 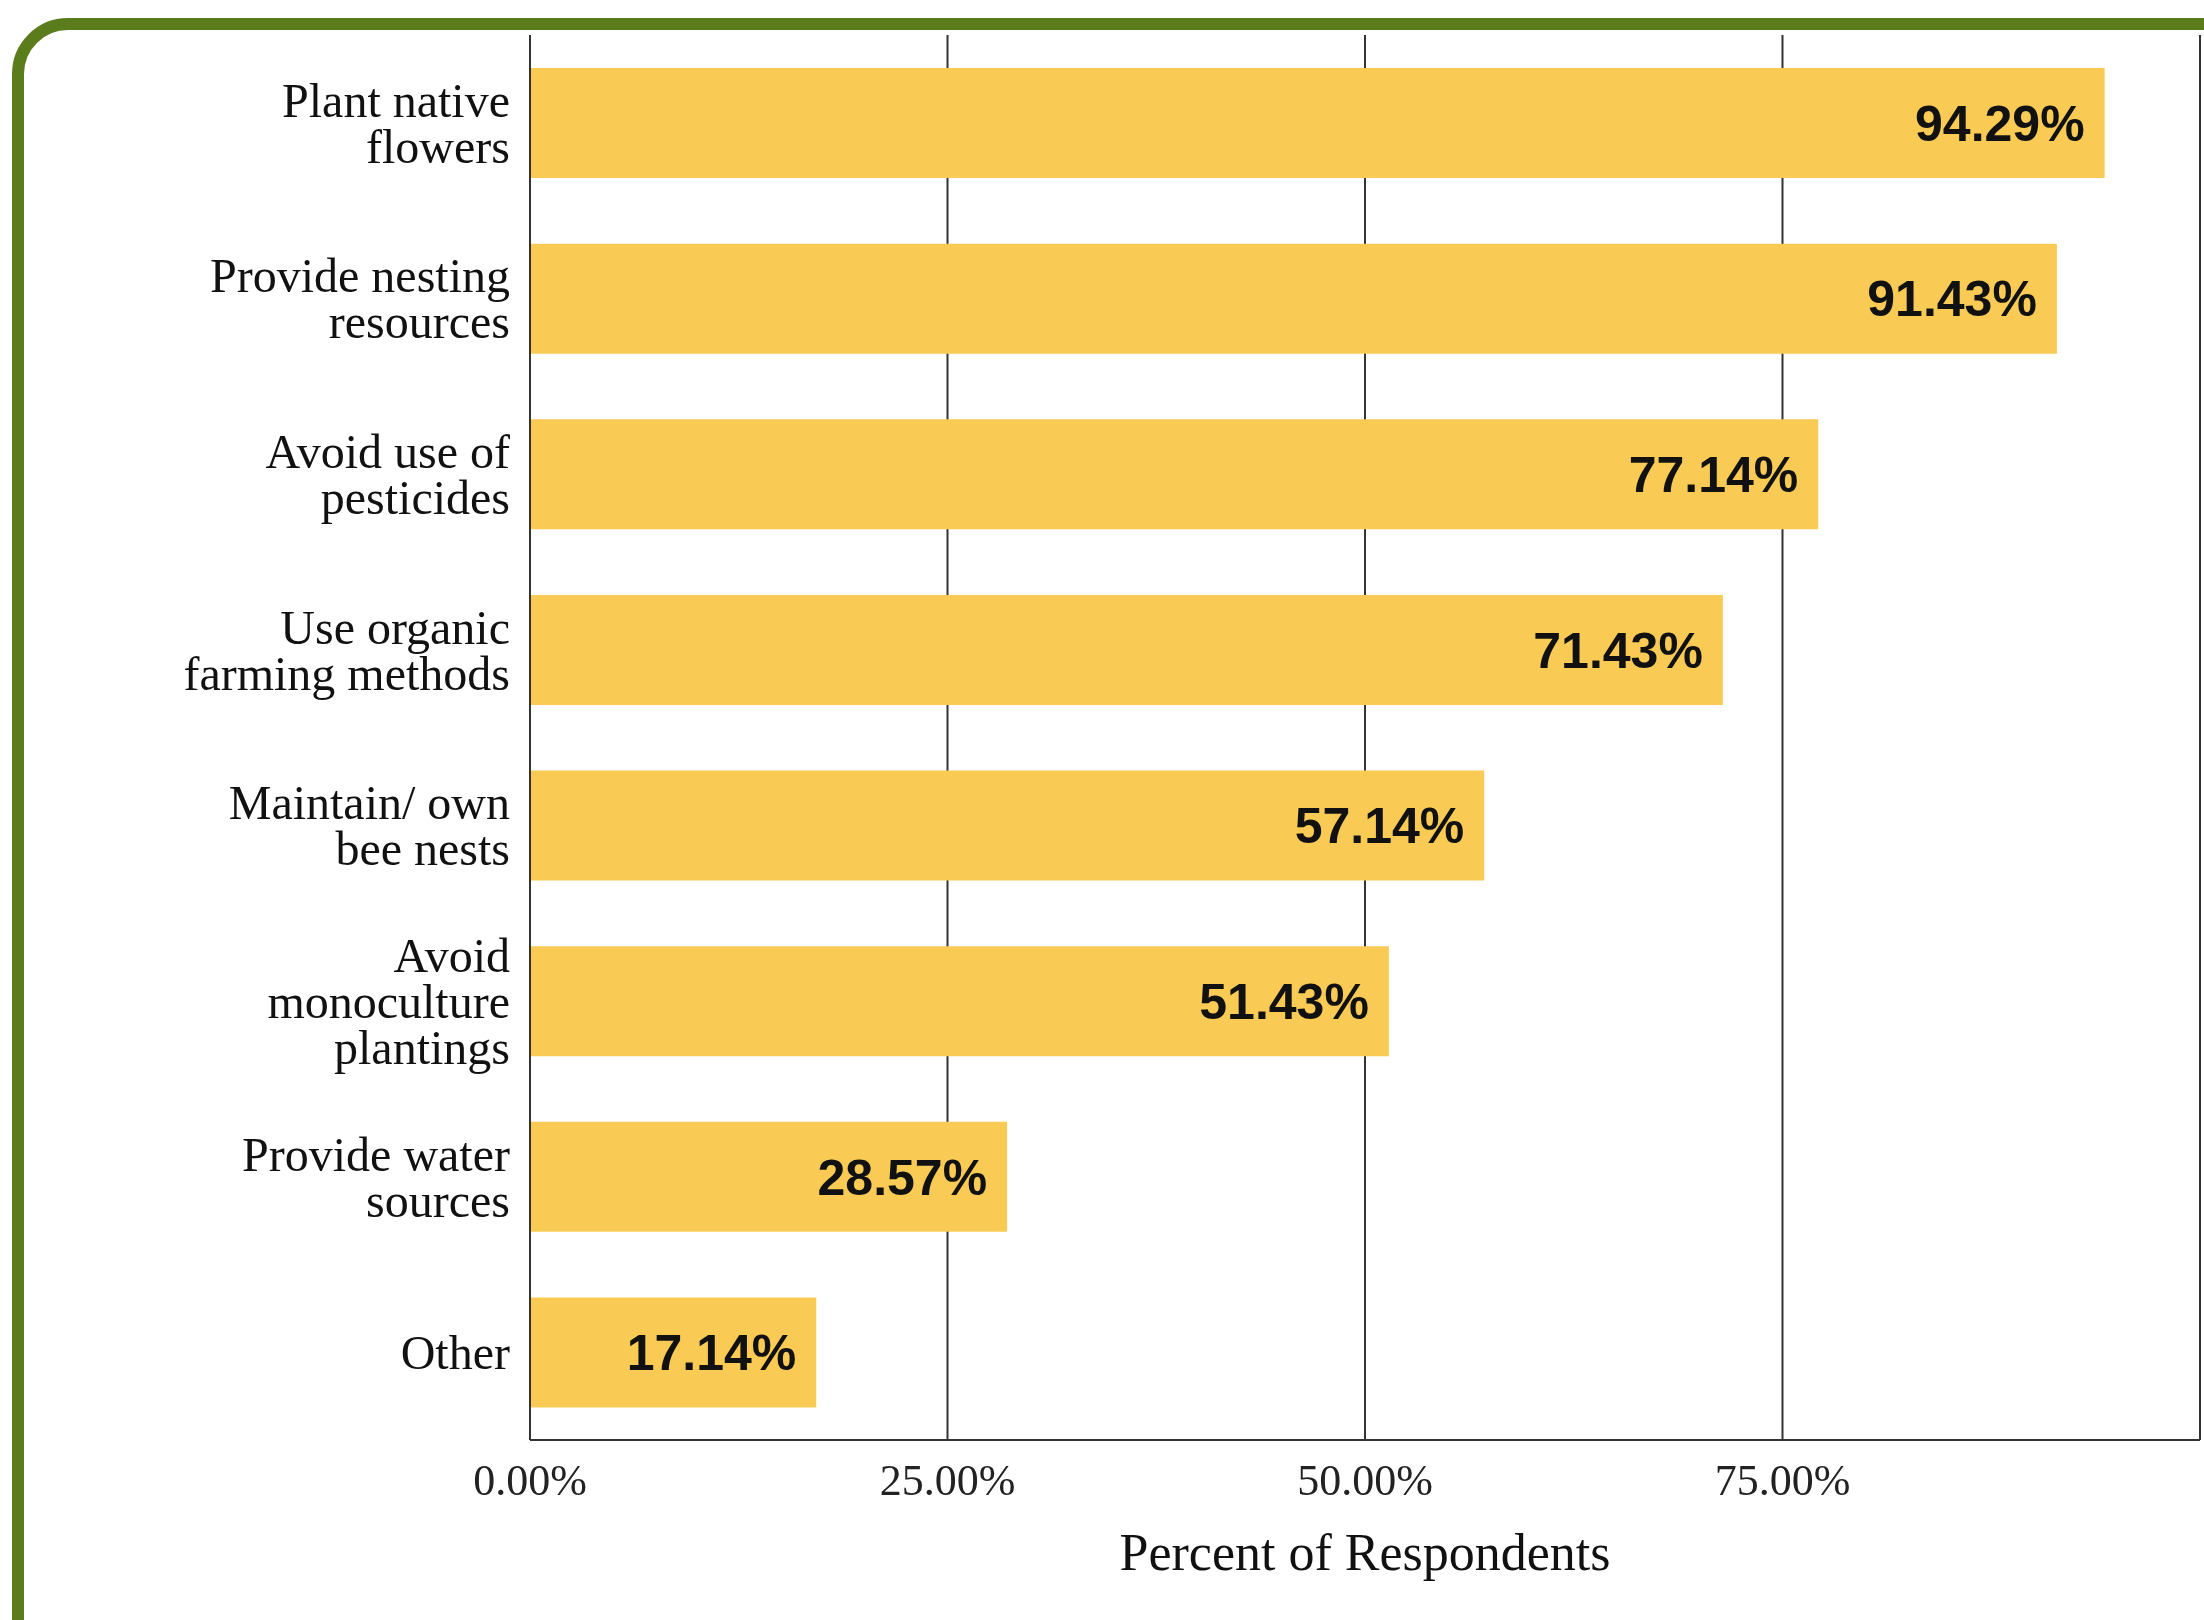 What do you see at coordinates (376, 1177) in the screenshot?
I see `y-tick-label: Provide water sources` at bounding box center [376, 1177].